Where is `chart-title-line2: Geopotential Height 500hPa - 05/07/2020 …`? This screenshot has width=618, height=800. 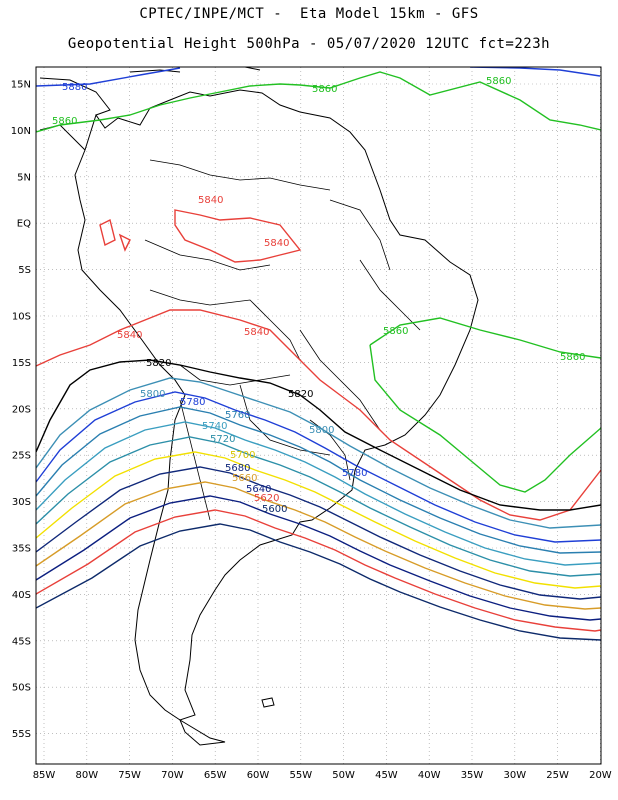
chart-title-line2: Geopotential Height 500hPa - 05/07/2020 … is located at coordinates (309, 44).